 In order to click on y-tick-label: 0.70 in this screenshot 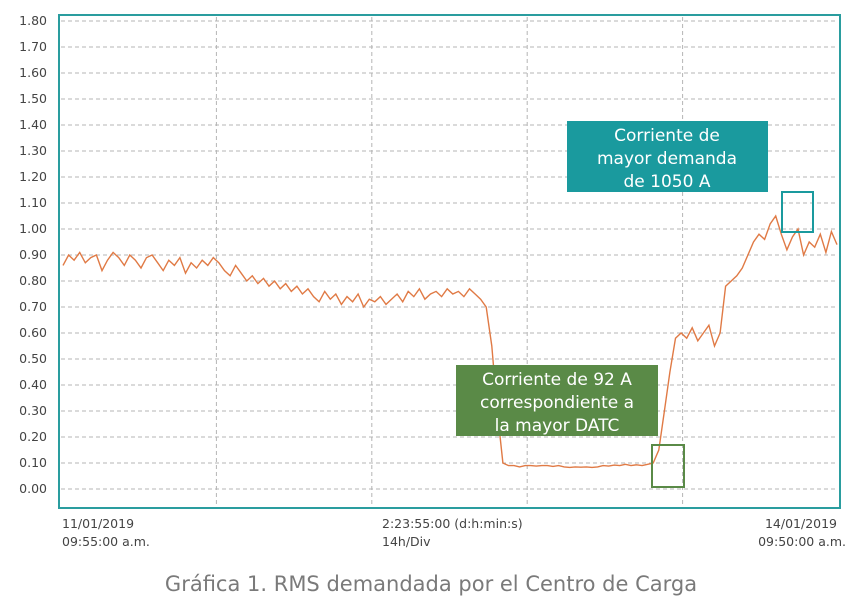, I will do `click(33, 306)`.